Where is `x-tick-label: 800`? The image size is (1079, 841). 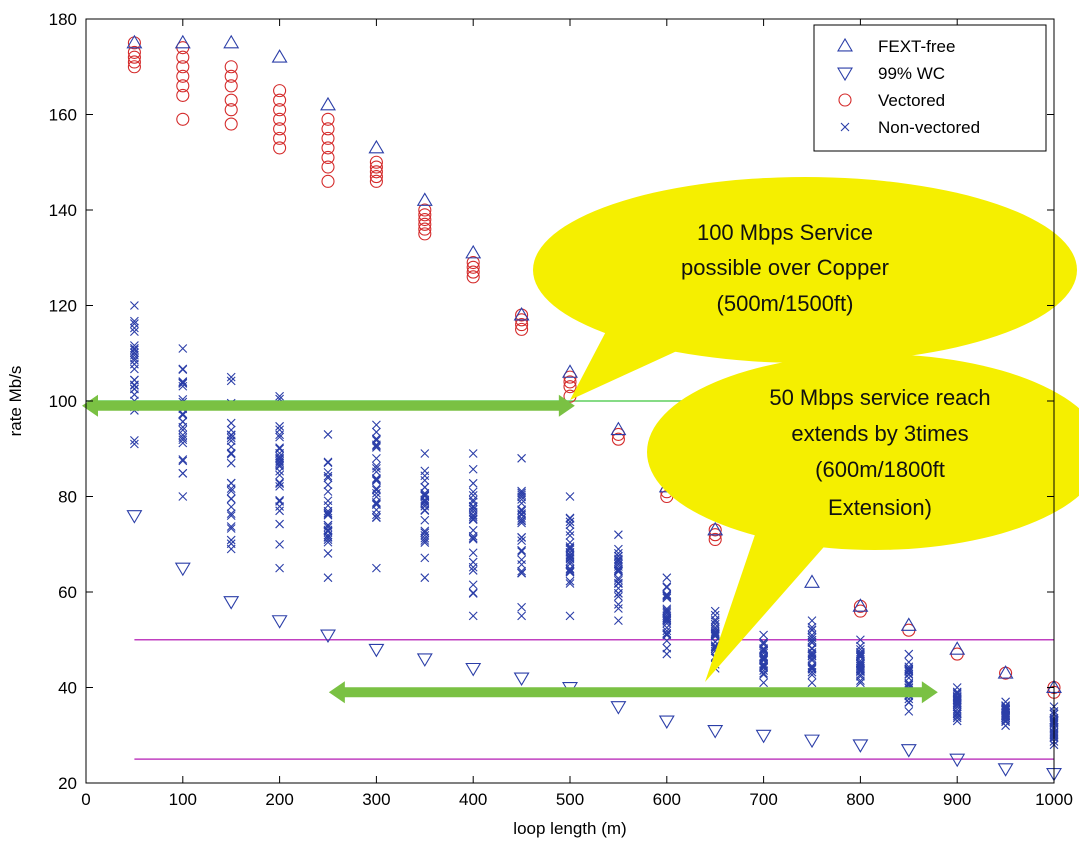 x-tick-label: 800 is located at coordinates (860, 799).